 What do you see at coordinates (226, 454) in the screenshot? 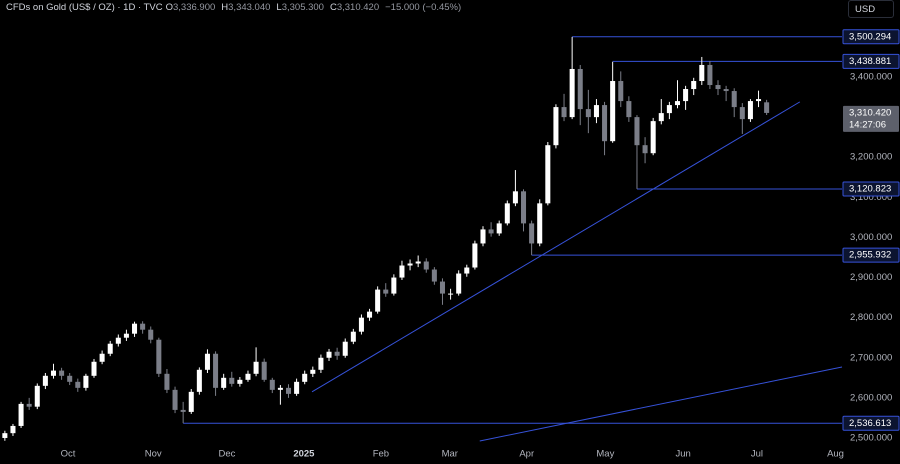
I see `x-tick-label: Dec` at bounding box center [226, 454].